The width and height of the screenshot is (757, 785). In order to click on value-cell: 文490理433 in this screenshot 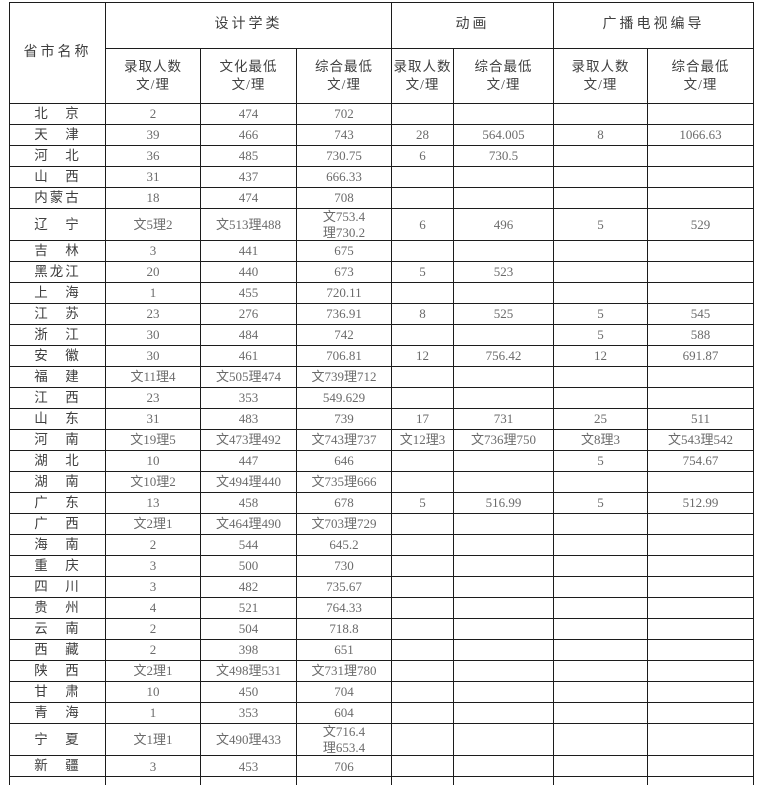, I will do `click(248, 740)`.